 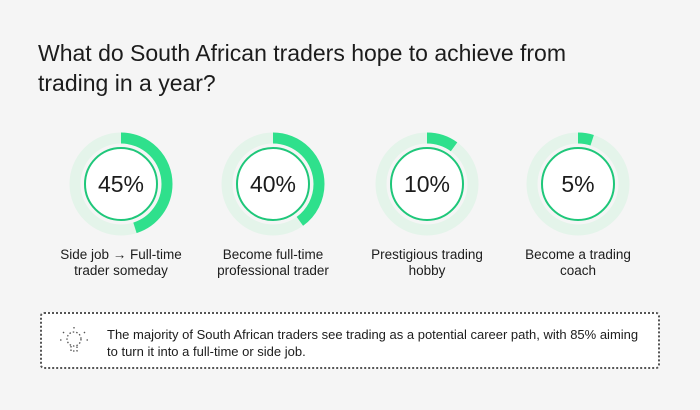 I want to click on donut-value-label: 10%, so click(x=427, y=183).